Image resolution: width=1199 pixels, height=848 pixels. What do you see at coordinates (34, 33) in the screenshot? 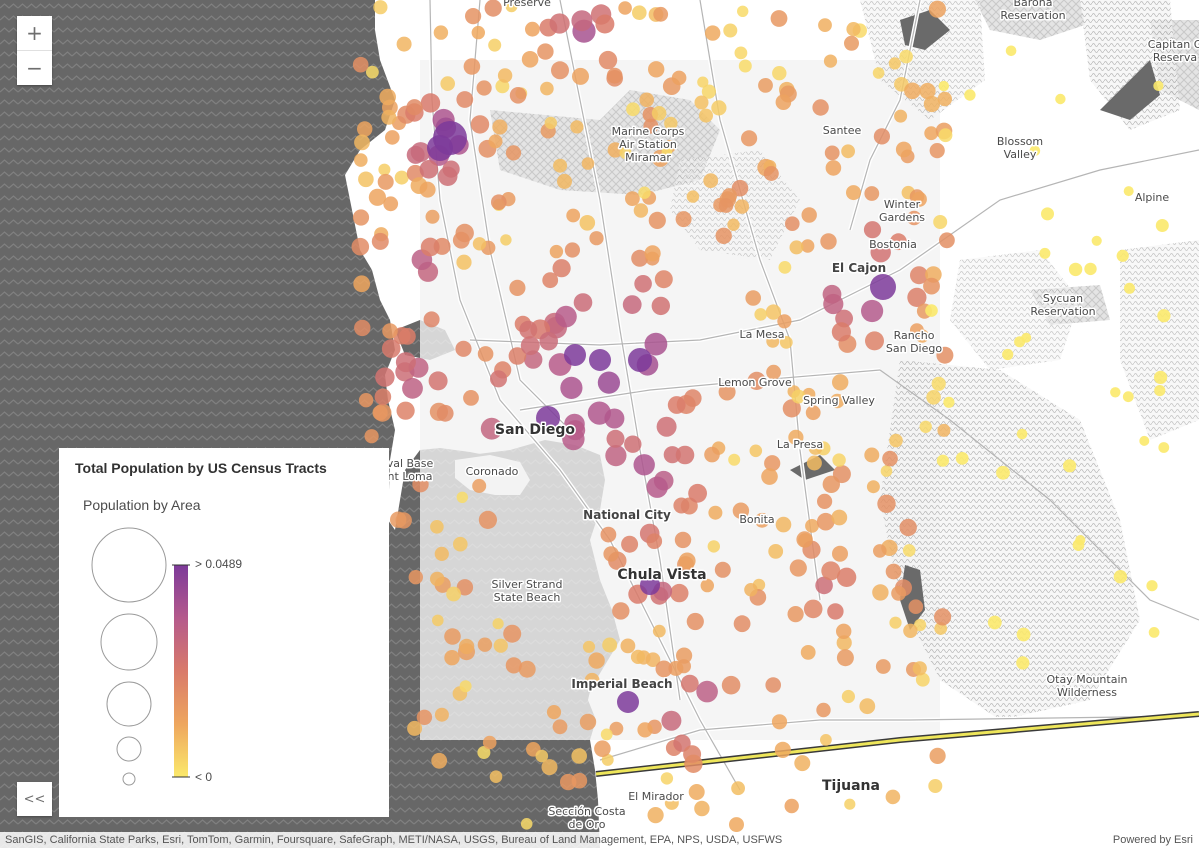
I see `zoom-in-button: +` at bounding box center [34, 33].